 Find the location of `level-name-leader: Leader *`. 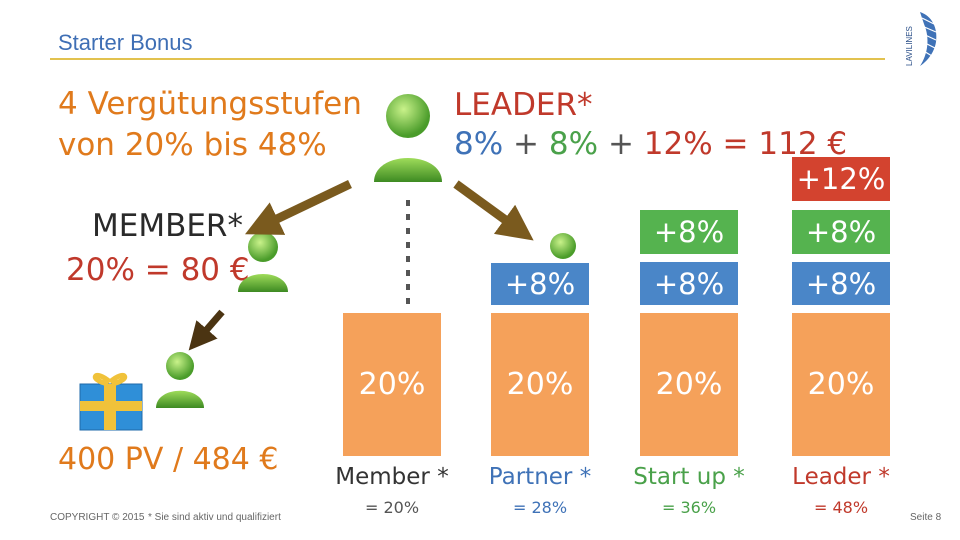

level-name-leader: Leader * is located at coordinates (841, 477).